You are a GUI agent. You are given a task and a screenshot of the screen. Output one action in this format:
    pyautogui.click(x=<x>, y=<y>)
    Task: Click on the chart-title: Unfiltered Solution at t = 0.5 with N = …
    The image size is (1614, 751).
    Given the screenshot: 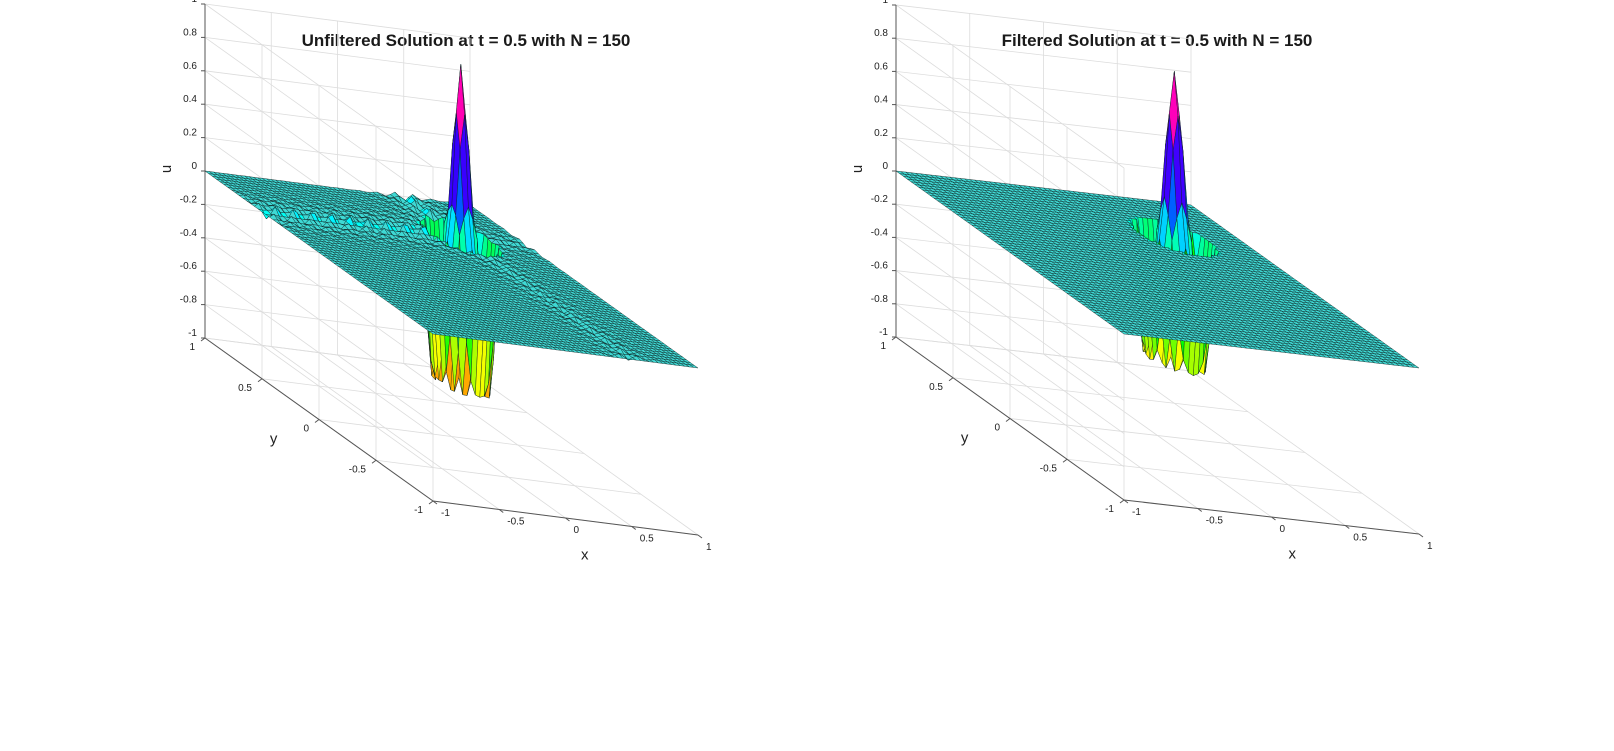 What is the action you would take?
    pyautogui.click(x=466, y=40)
    